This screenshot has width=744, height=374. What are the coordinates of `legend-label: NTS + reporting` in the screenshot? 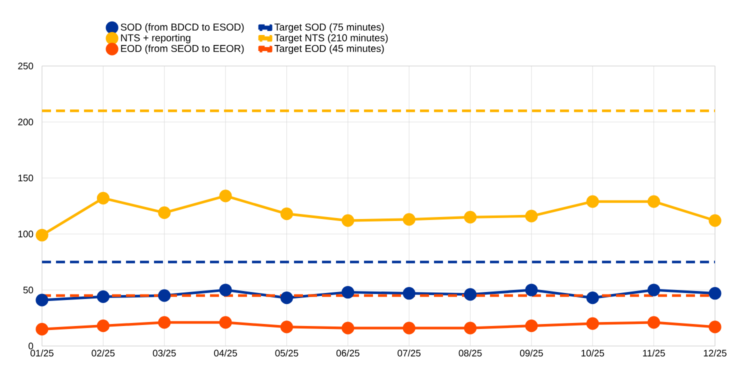 It's located at (155, 39).